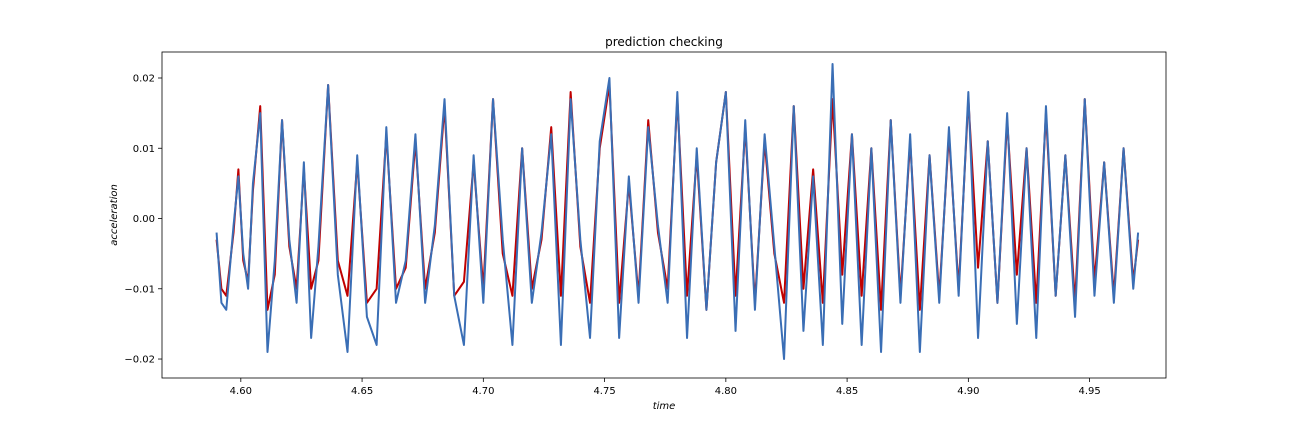 The width and height of the screenshot is (1296, 432). I want to click on y-tick-label: −0.02, so click(139, 360).